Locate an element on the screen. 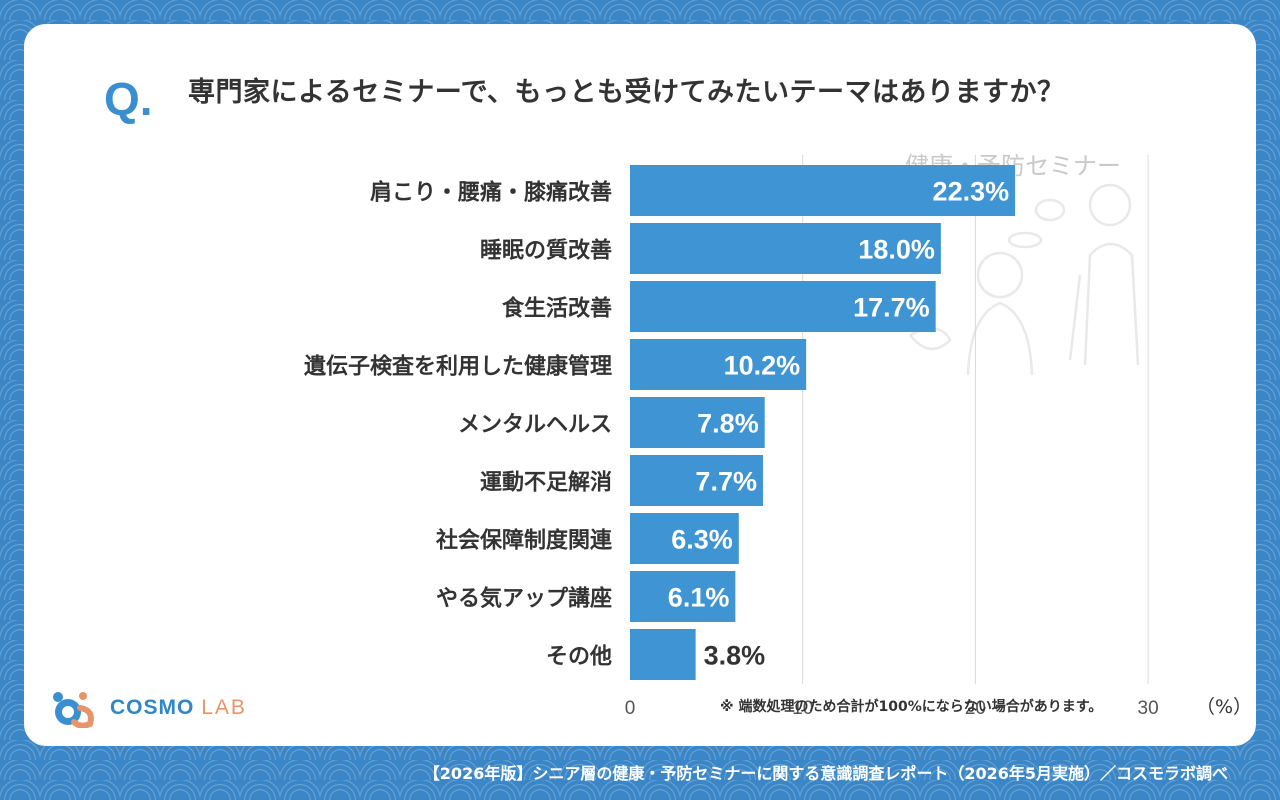  logo-wordmark: COSMO LAB is located at coordinates (178, 708).